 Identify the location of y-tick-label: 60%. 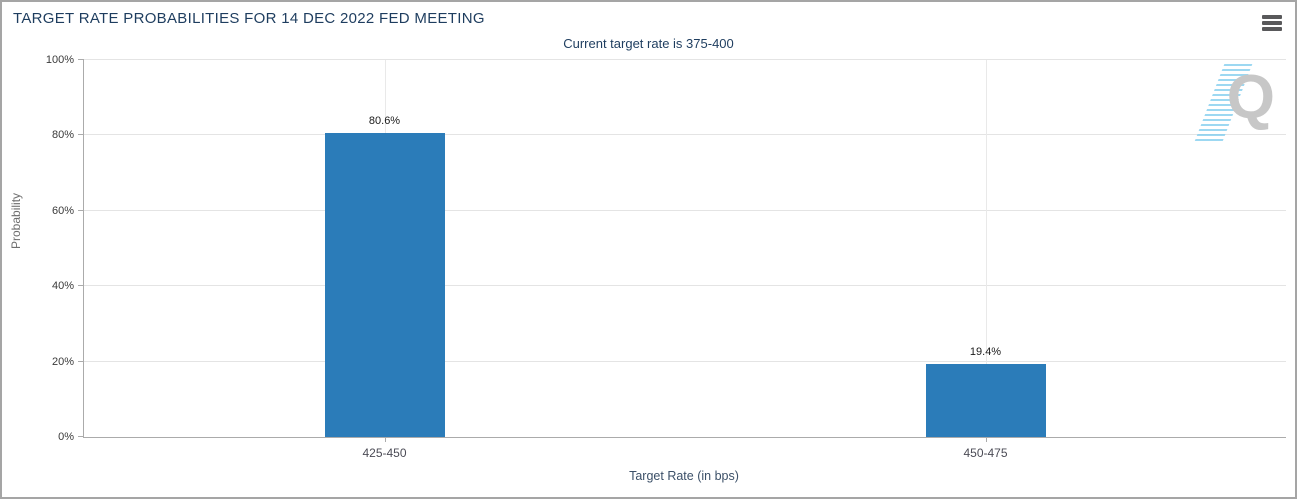
(62, 210).